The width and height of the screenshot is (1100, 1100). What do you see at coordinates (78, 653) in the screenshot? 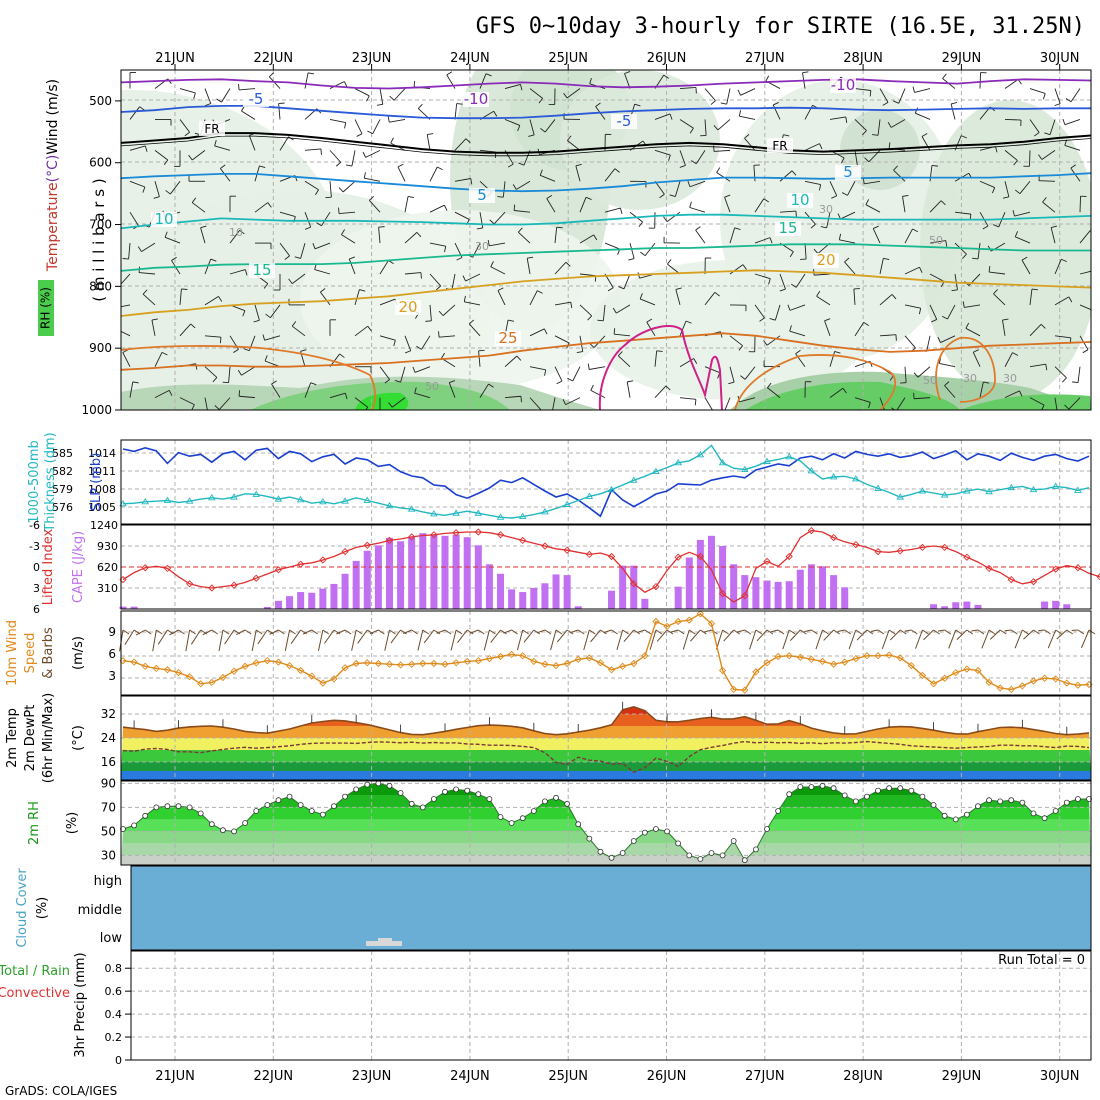
I see `wind10m-unit: (m/s)` at bounding box center [78, 653].